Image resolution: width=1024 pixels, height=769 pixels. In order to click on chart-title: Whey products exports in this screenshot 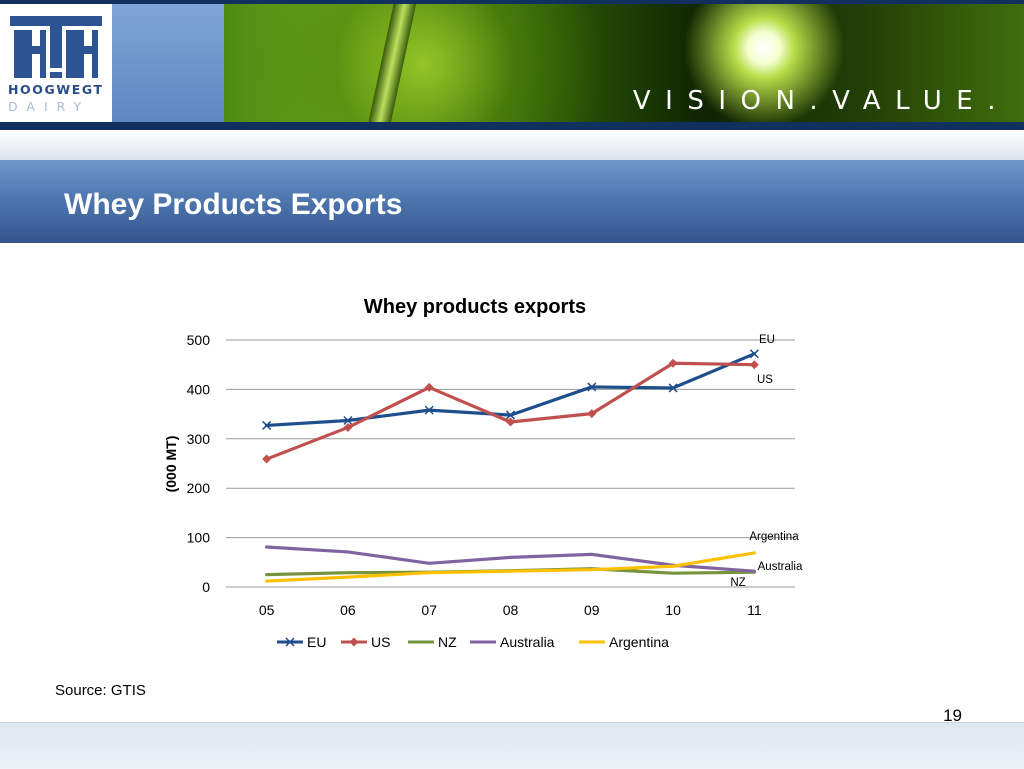, I will do `click(475, 307)`.